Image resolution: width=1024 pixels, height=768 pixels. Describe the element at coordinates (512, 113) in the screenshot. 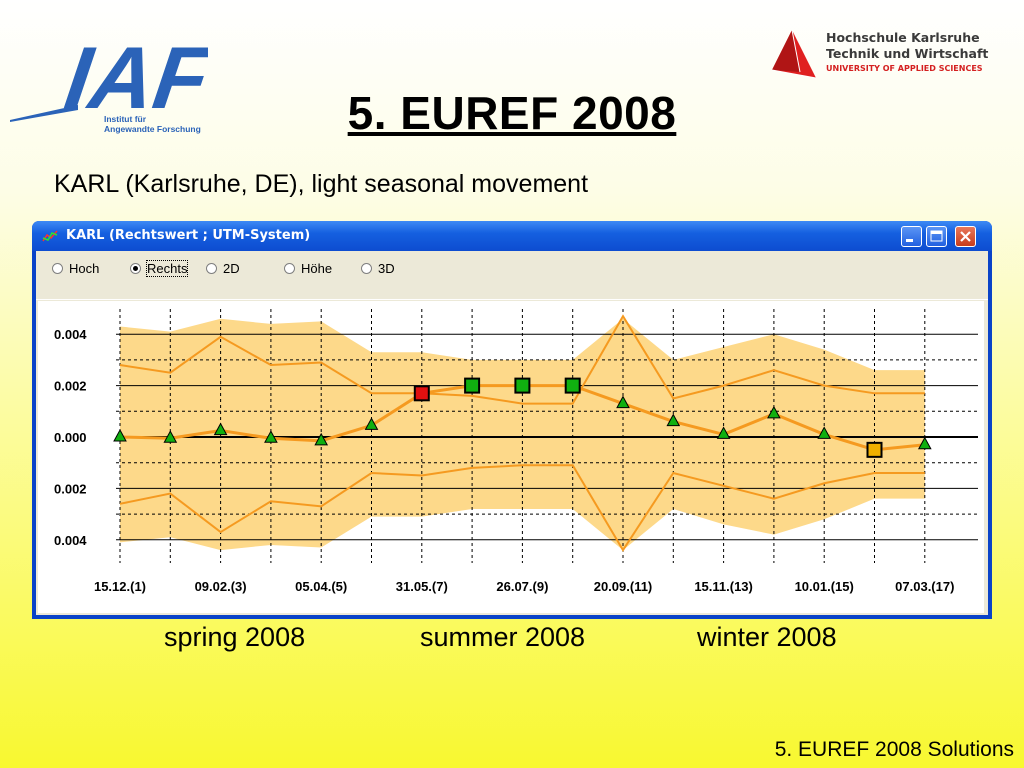

I see `slide-title: 5. EUREF 2008` at that location.